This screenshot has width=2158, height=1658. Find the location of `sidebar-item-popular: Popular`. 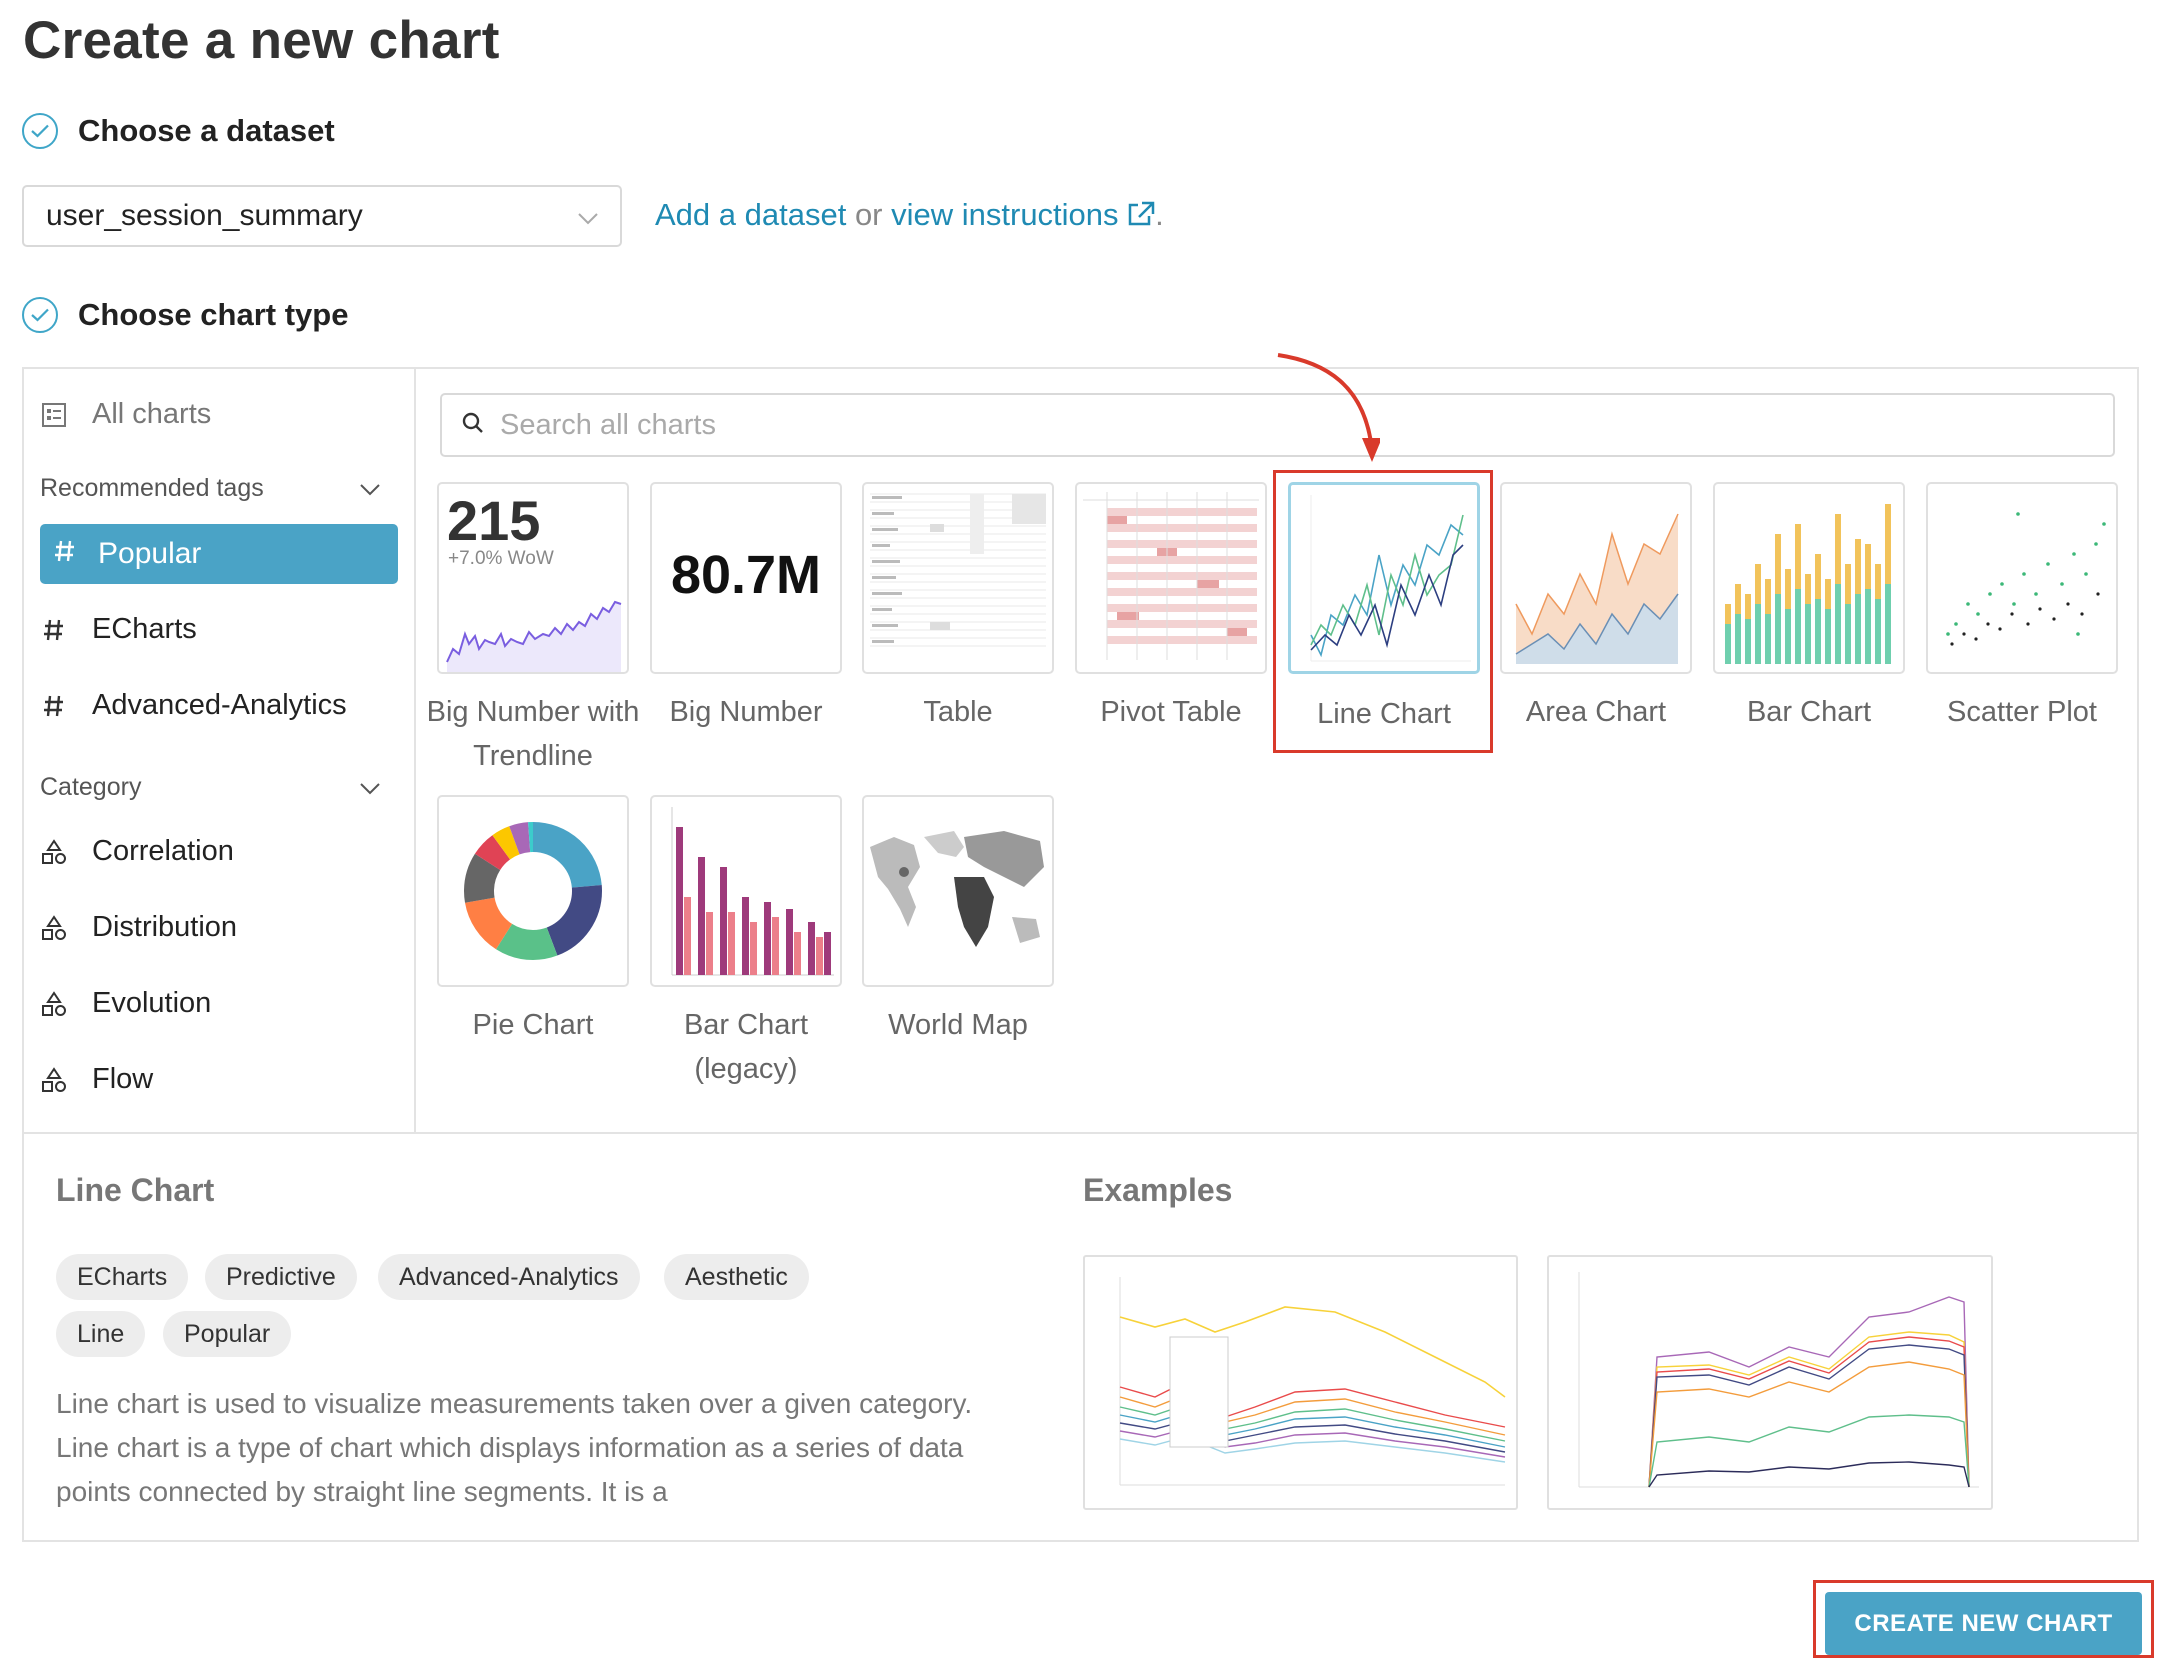

sidebar-item-popular: Popular is located at coordinates (219, 554).